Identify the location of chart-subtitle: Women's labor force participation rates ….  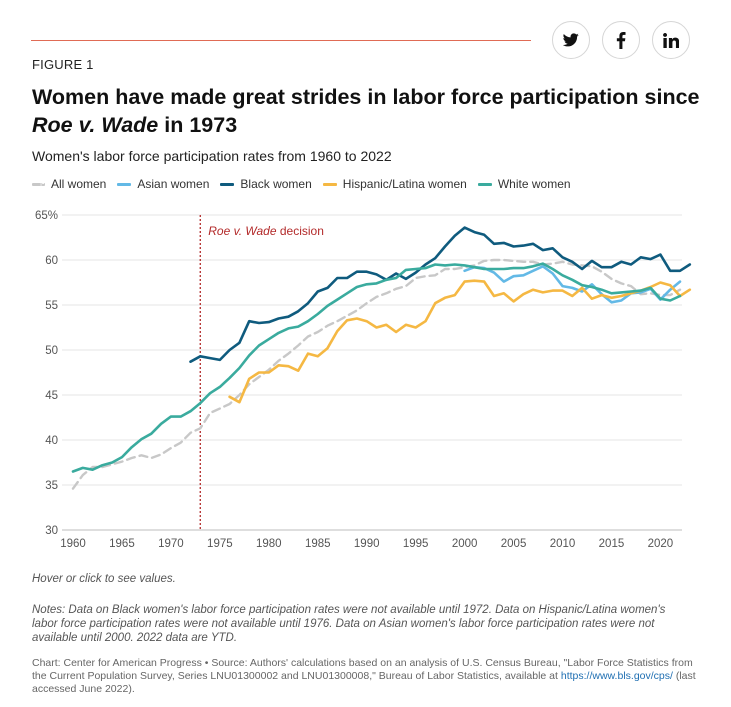
(212, 156).